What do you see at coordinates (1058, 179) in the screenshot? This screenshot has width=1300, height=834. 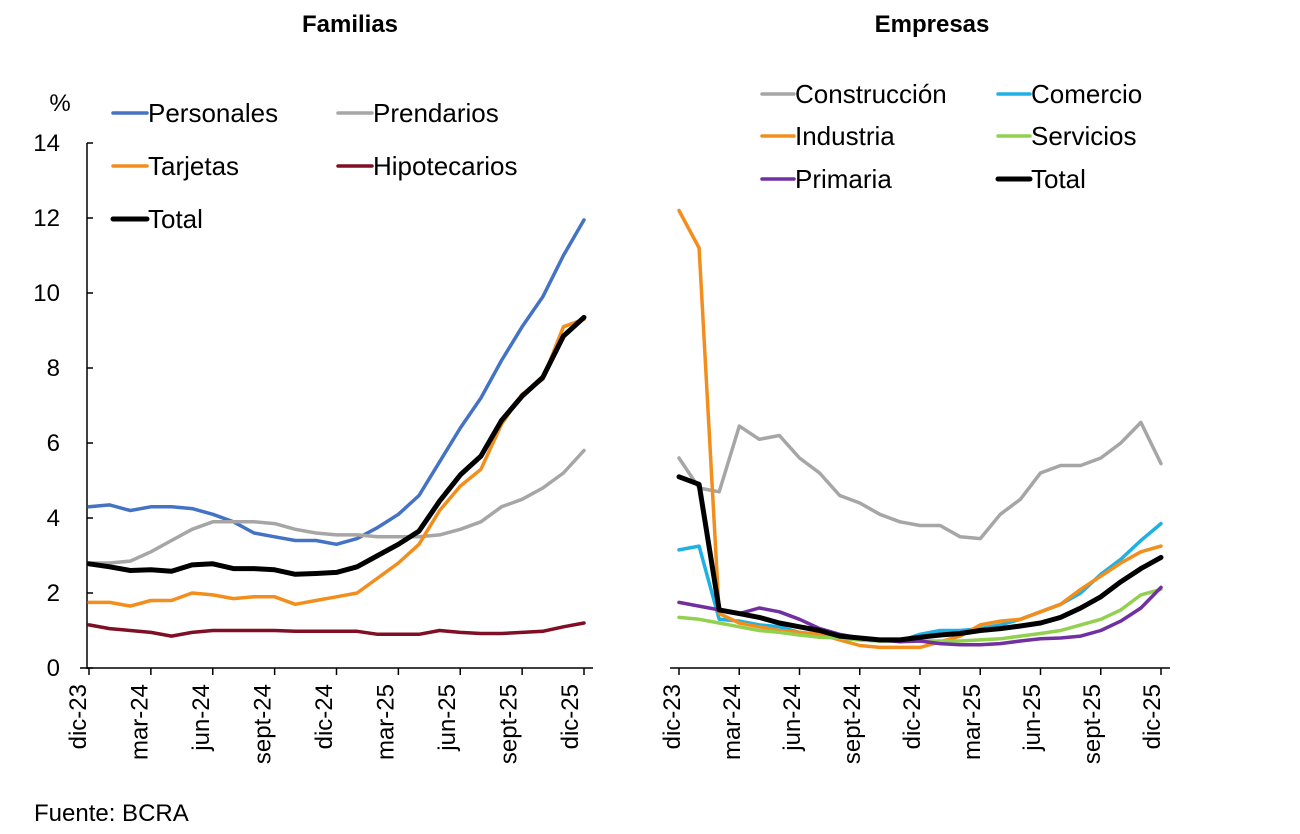 I see `chart2-legend-label-total: Total` at bounding box center [1058, 179].